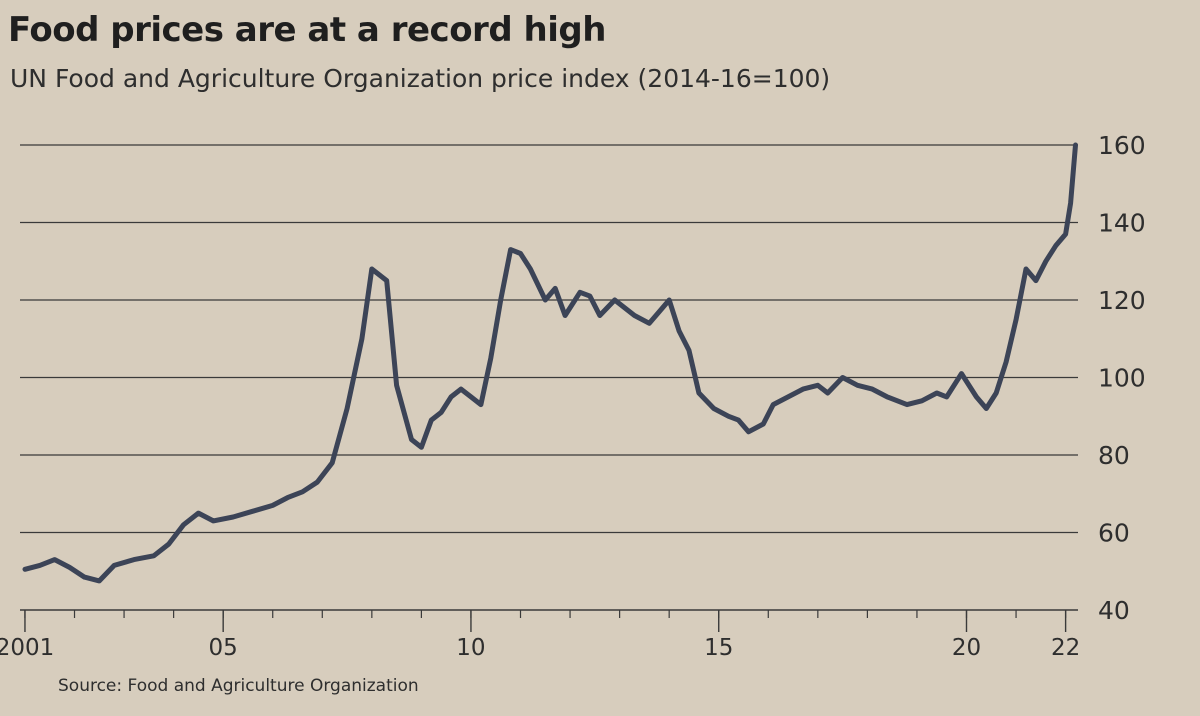 This screenshot has height=716, width=1200. Describe the element at coordinates (1122, 223) in the screenshot. I see `y-tick-label-140: 140` at that location.